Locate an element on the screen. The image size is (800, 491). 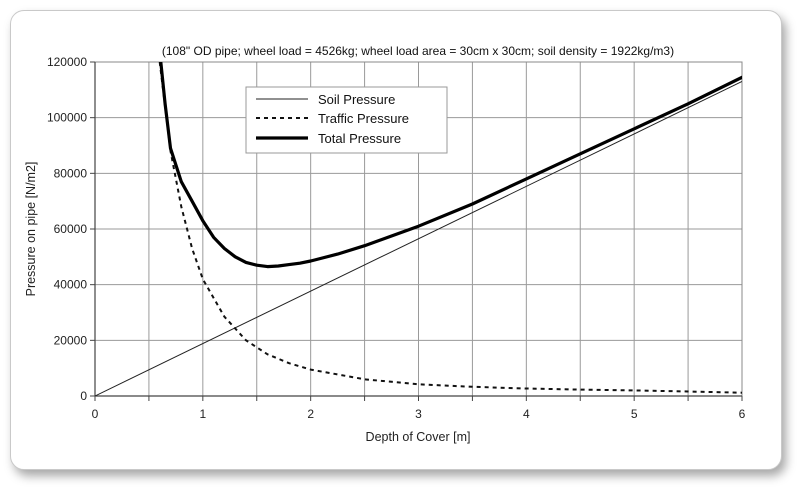
y-tick-labels: 0 20000 40000 60000 80000 100000 120000 is located at coordinates (67, 229).